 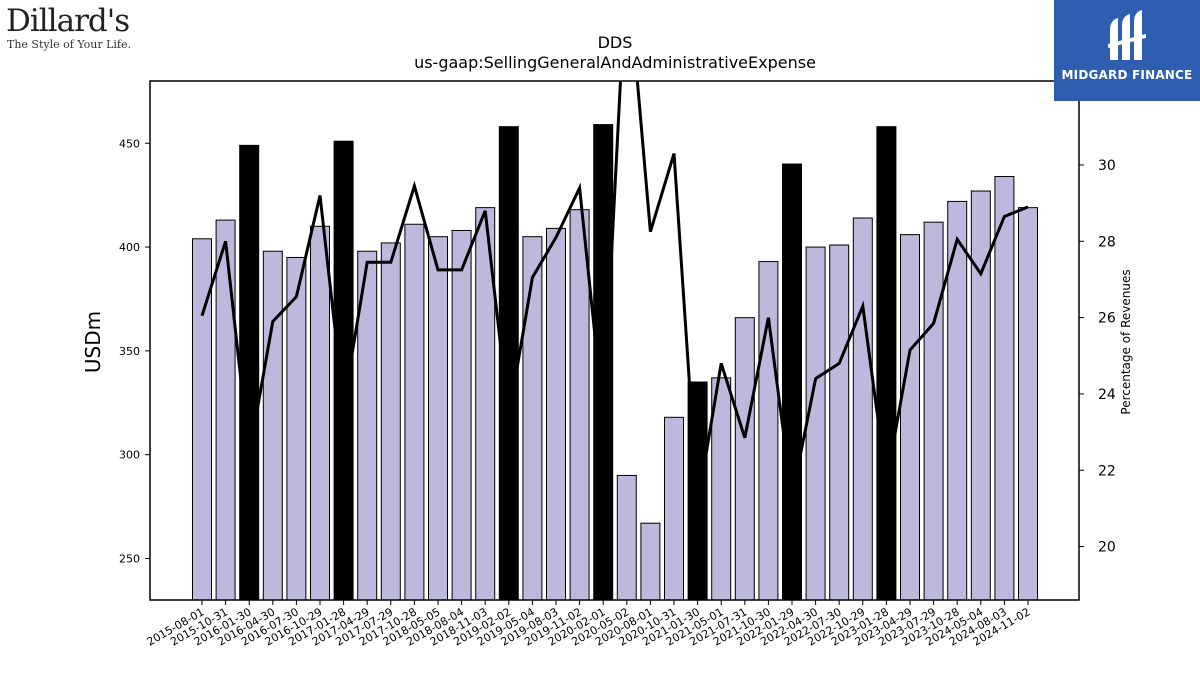 I want to click on y-tick-label: 400, so click(x=129, y=247).